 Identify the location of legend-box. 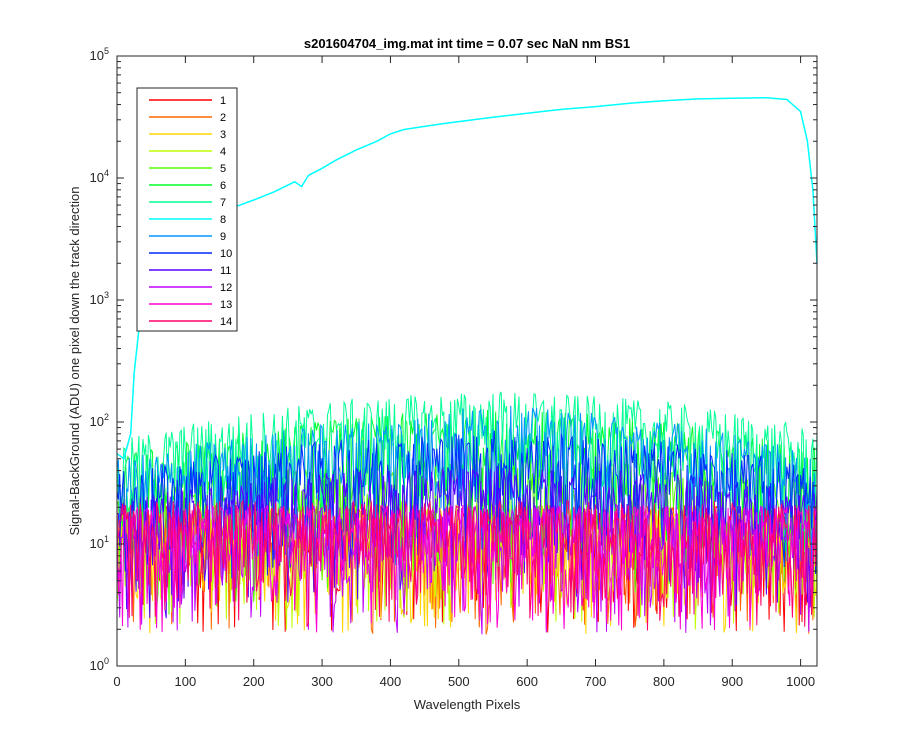
(187, 209).